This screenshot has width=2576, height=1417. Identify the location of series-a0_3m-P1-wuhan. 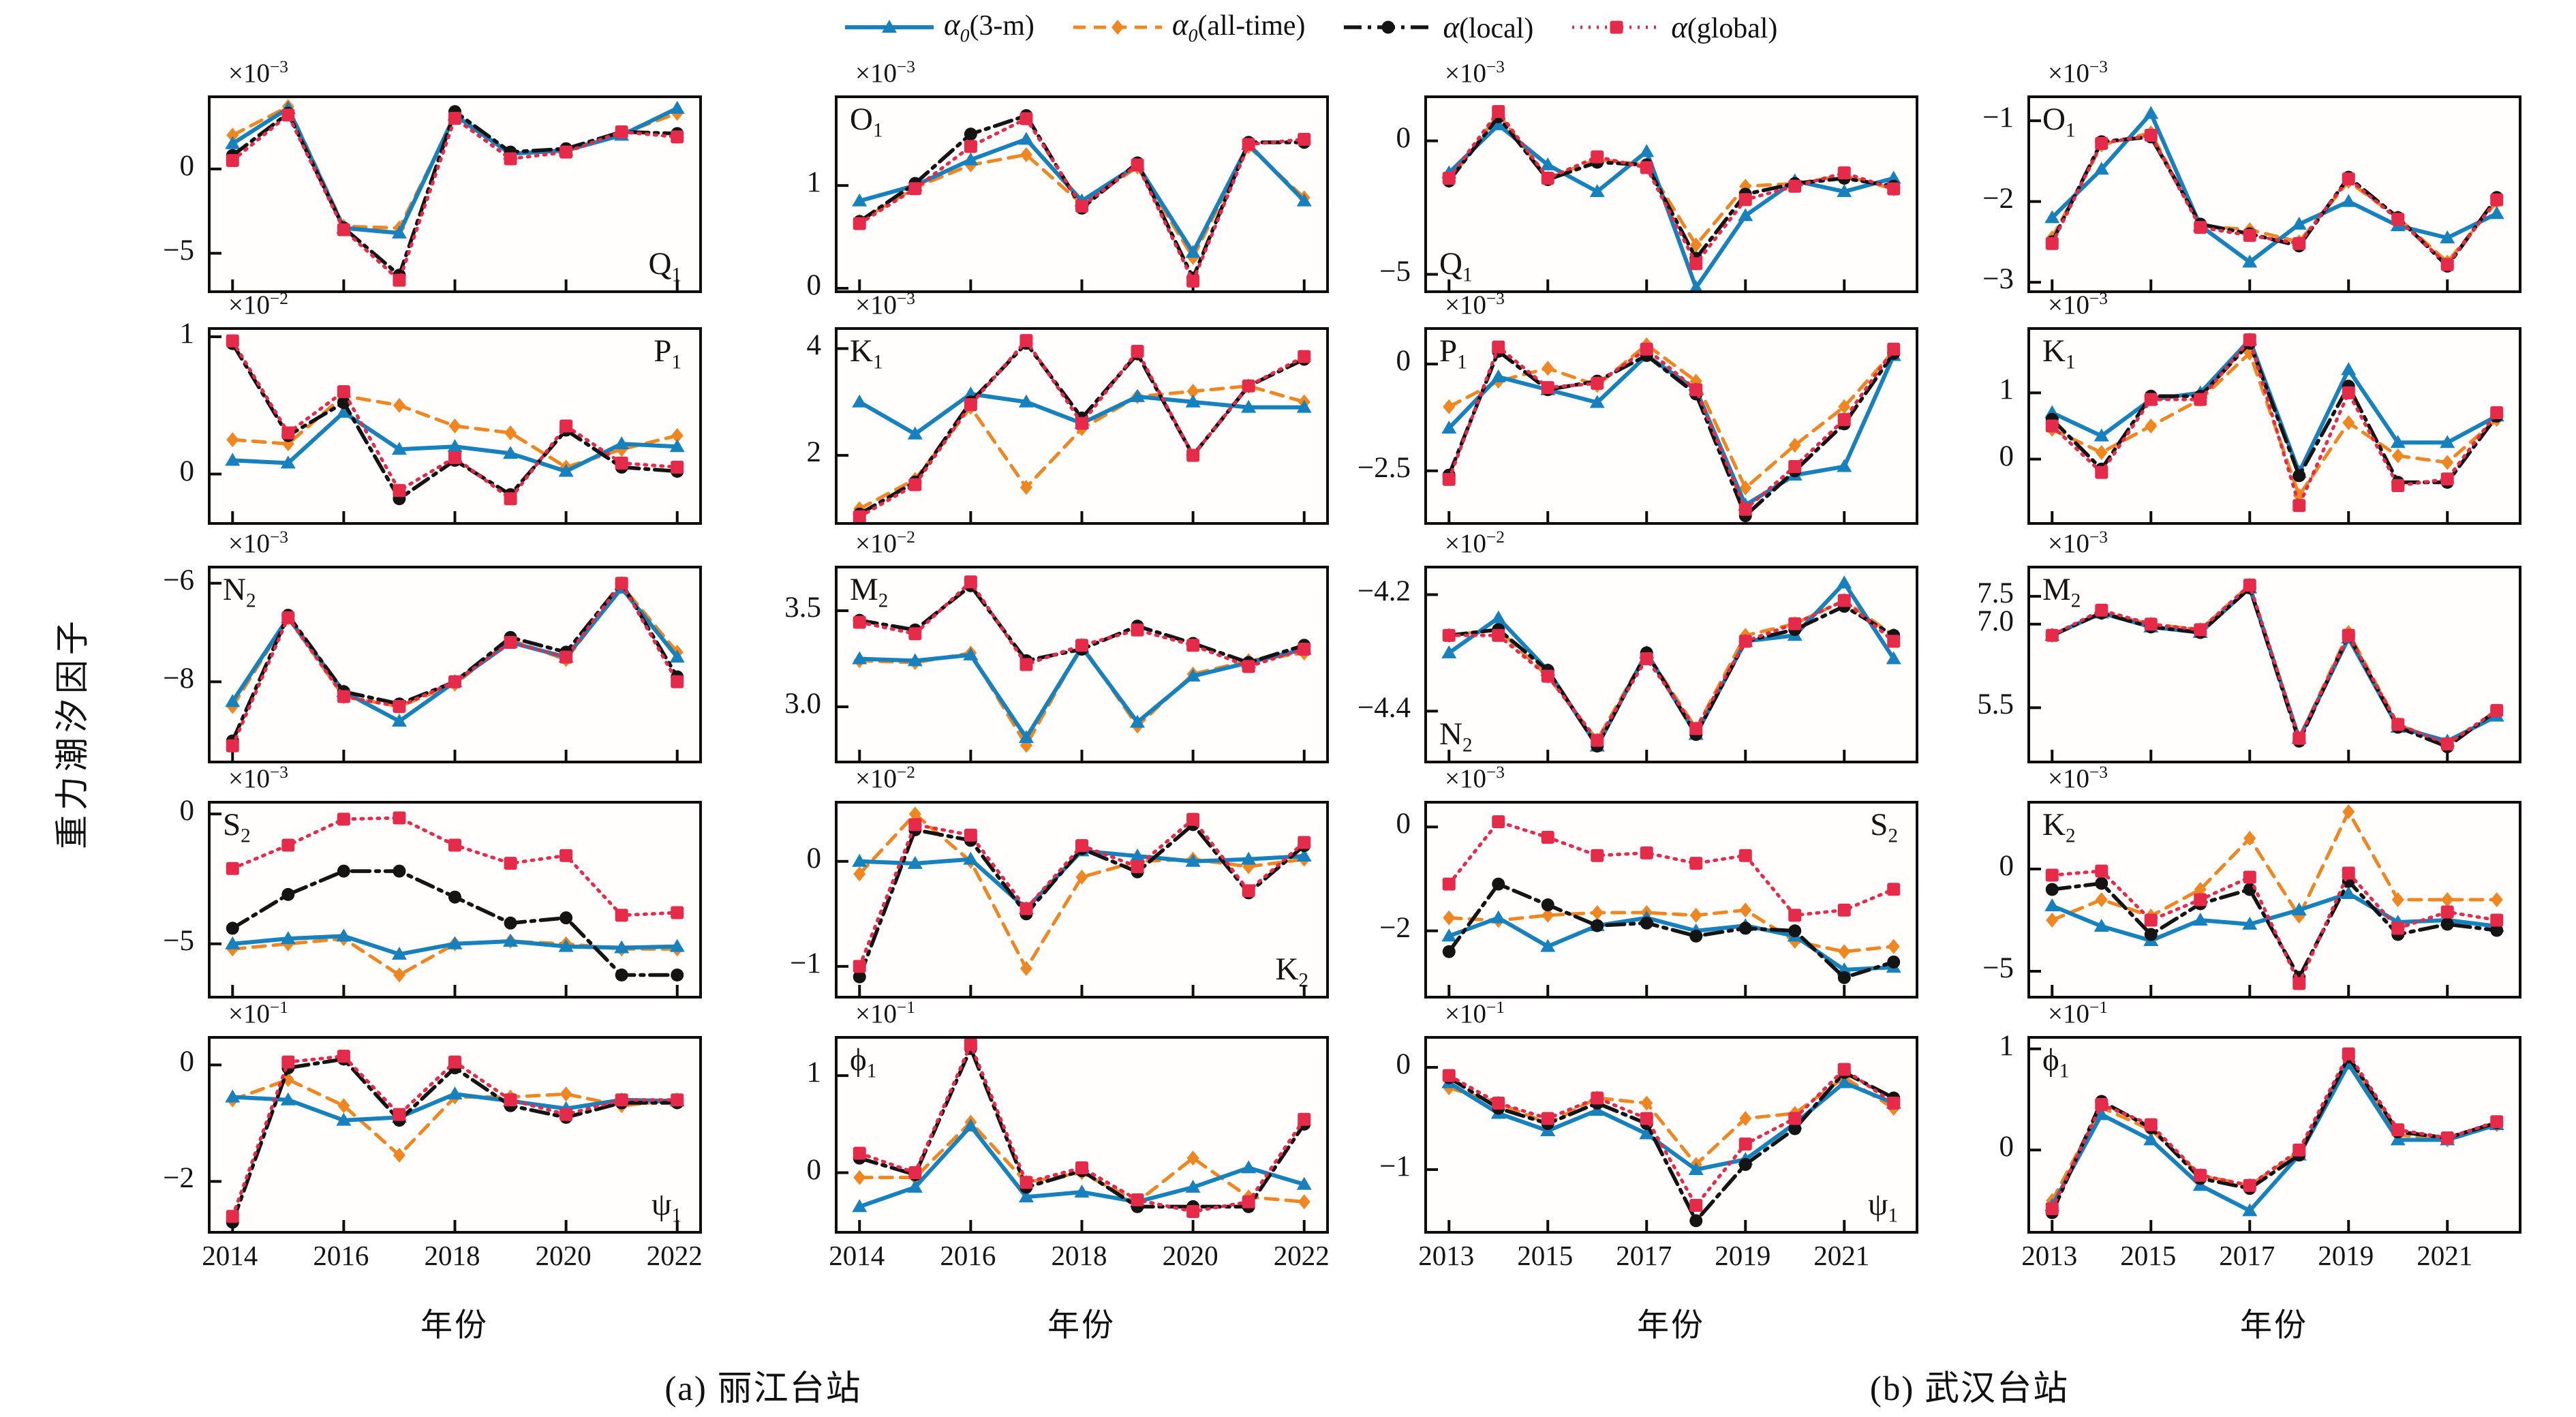
(1671, 430).